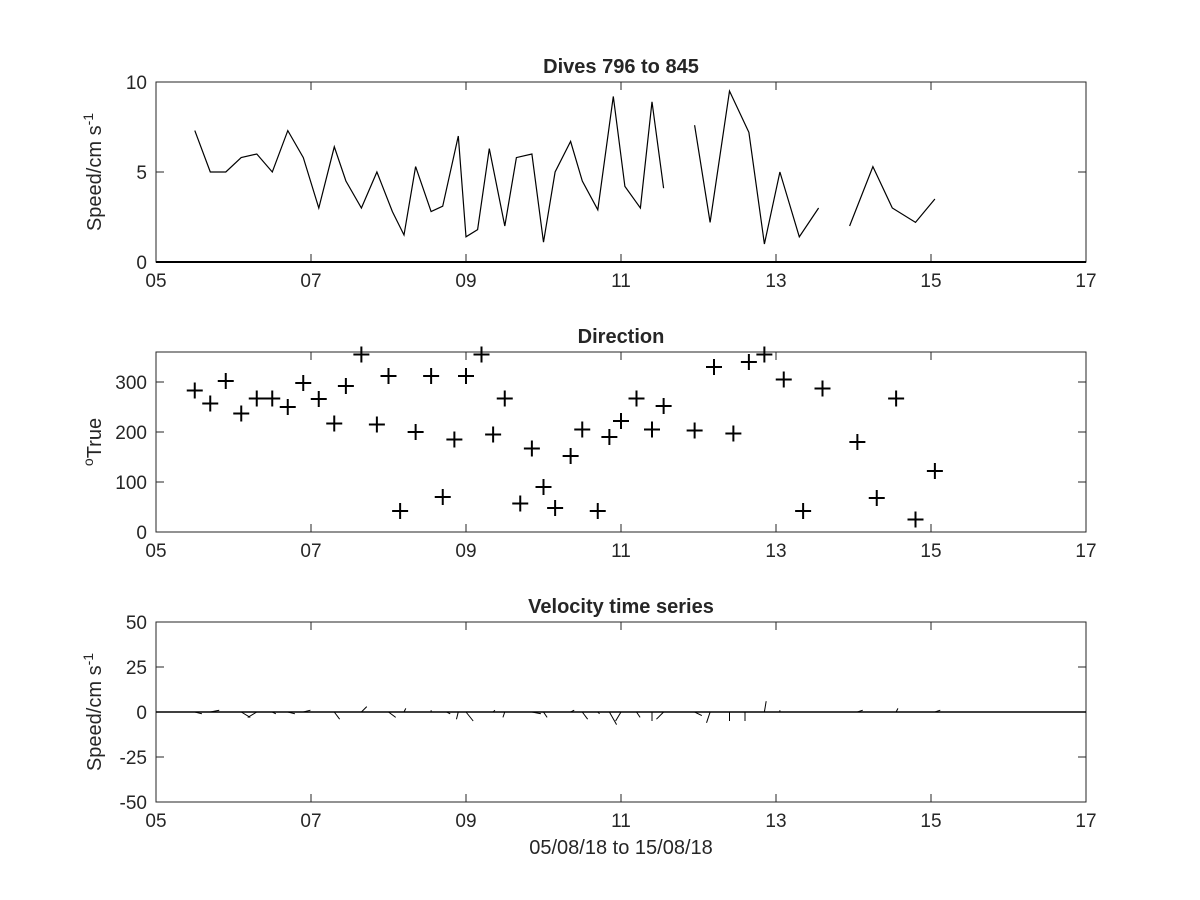  What do you see at coordinates (141, 533) in the screenshot?
I see `direction-ytick-label: 0` at bounding box center [141, 533].